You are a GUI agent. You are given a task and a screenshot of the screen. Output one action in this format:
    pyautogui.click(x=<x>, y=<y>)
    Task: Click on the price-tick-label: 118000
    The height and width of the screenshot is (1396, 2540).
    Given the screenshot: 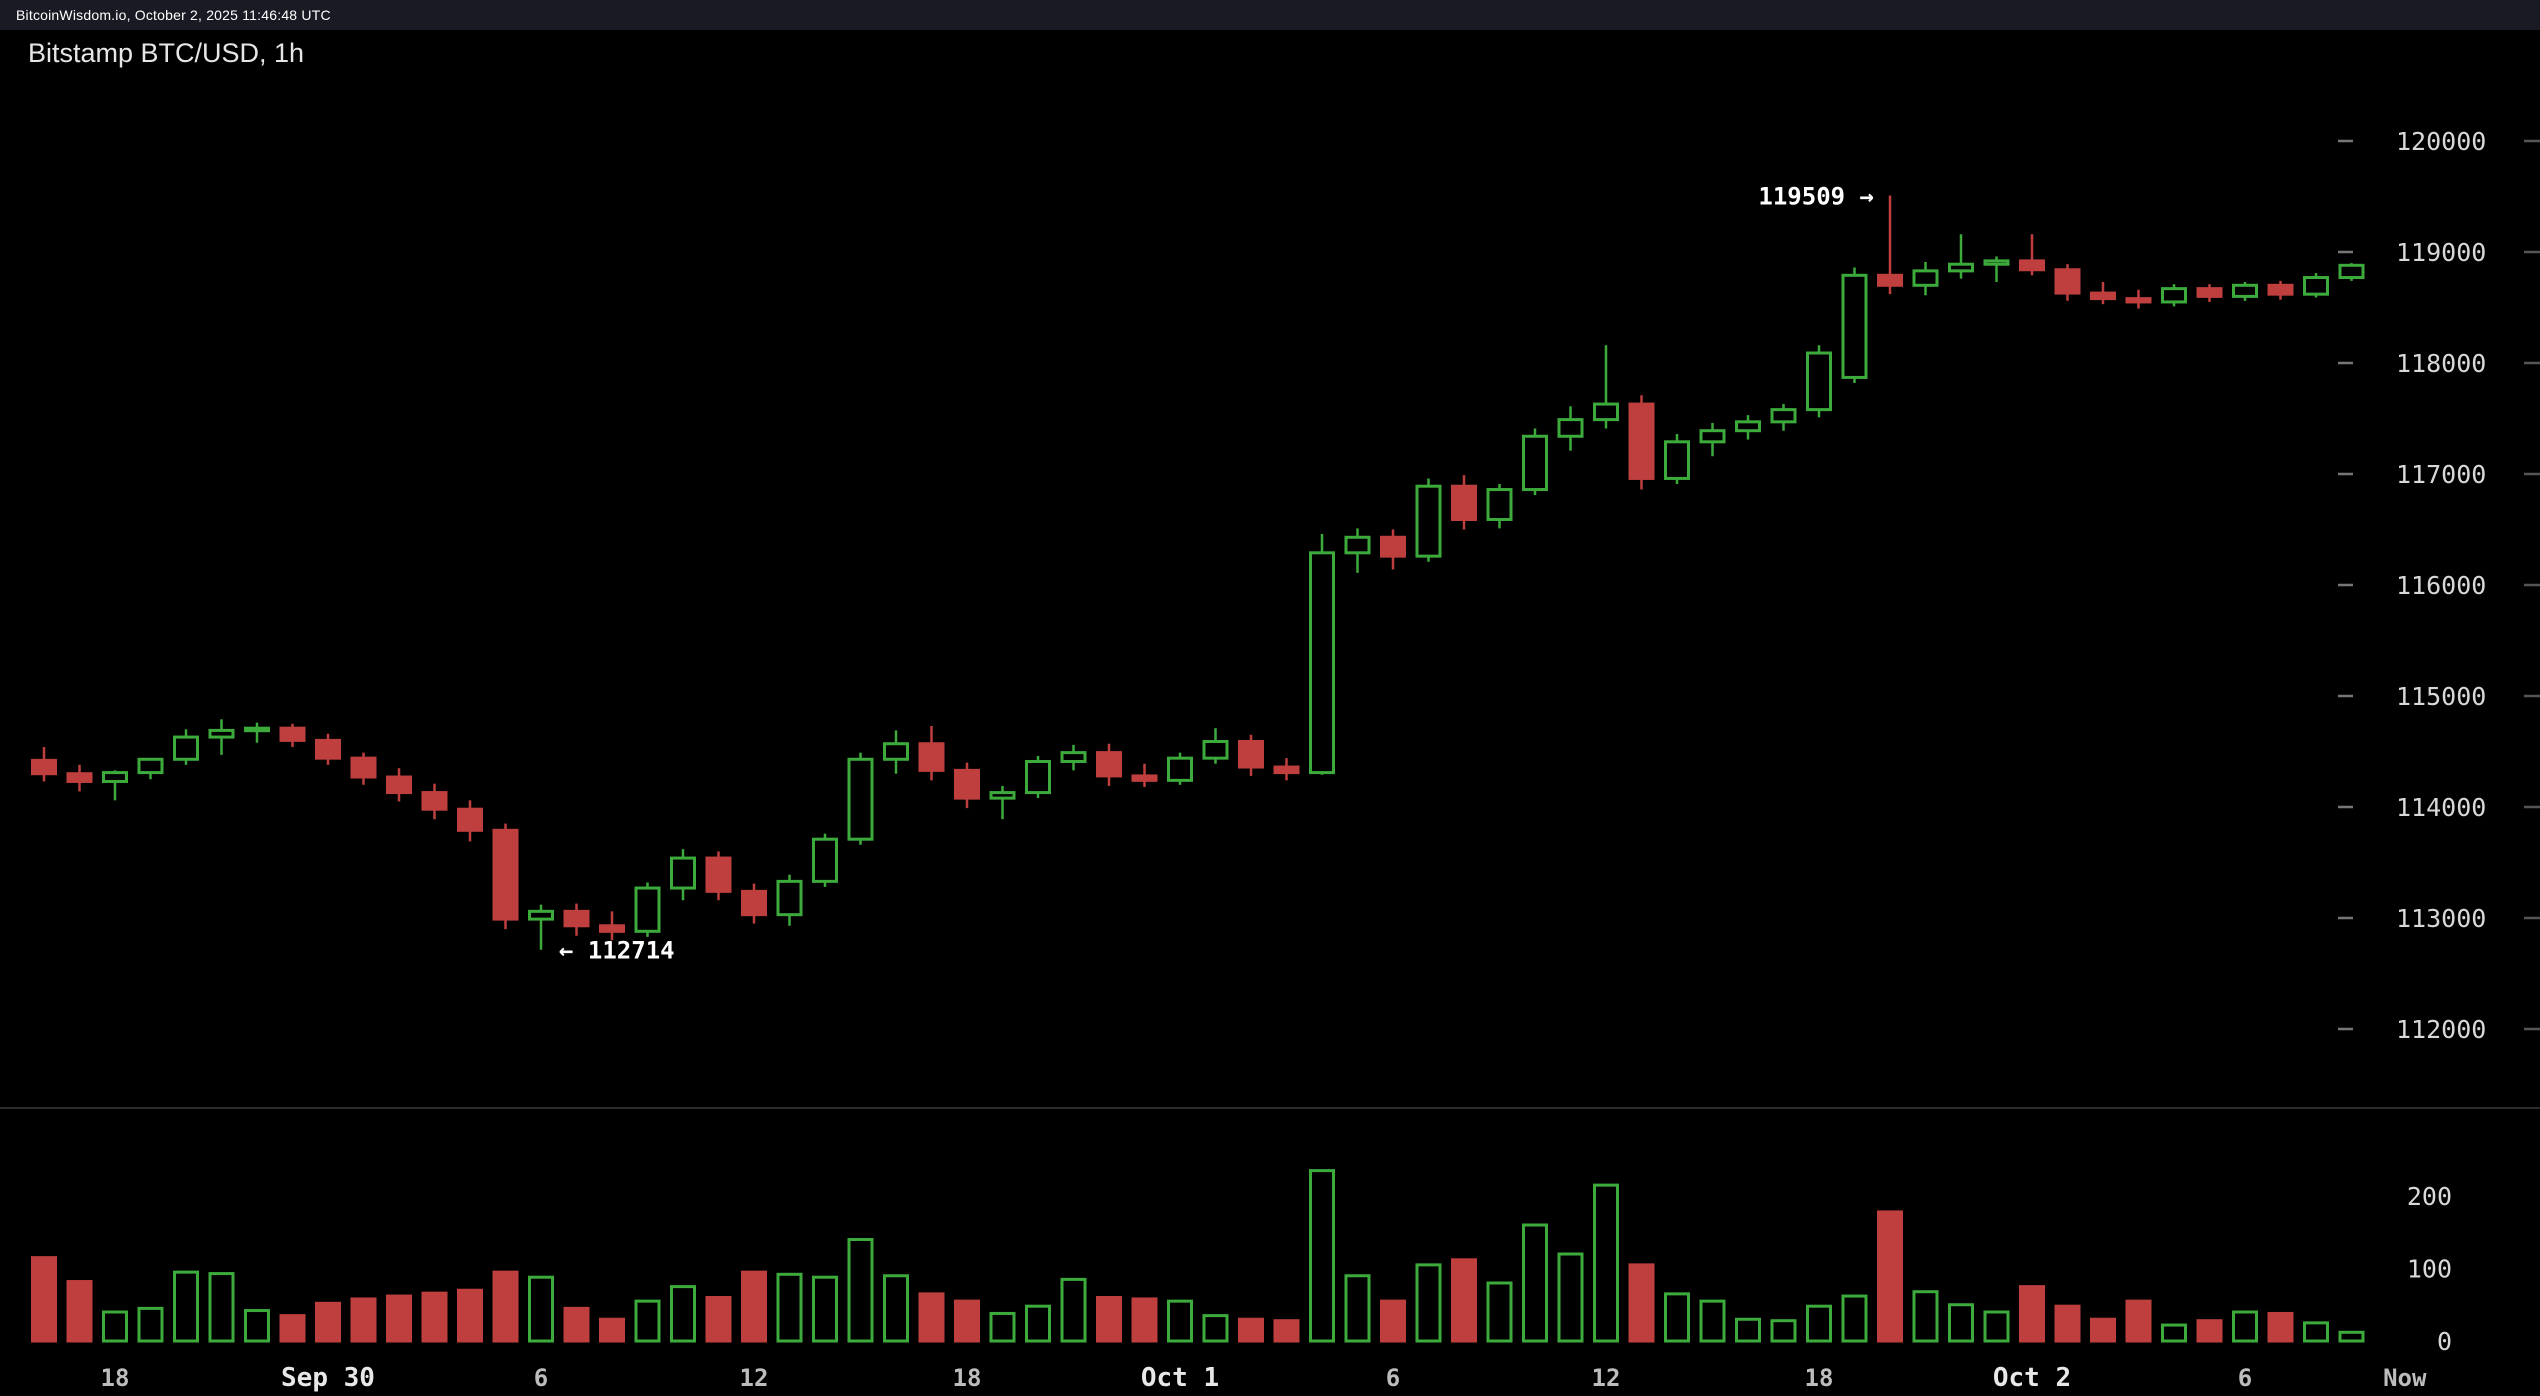 What is the action you would take?
    pyautogui.click(x=2441, y=363)
    